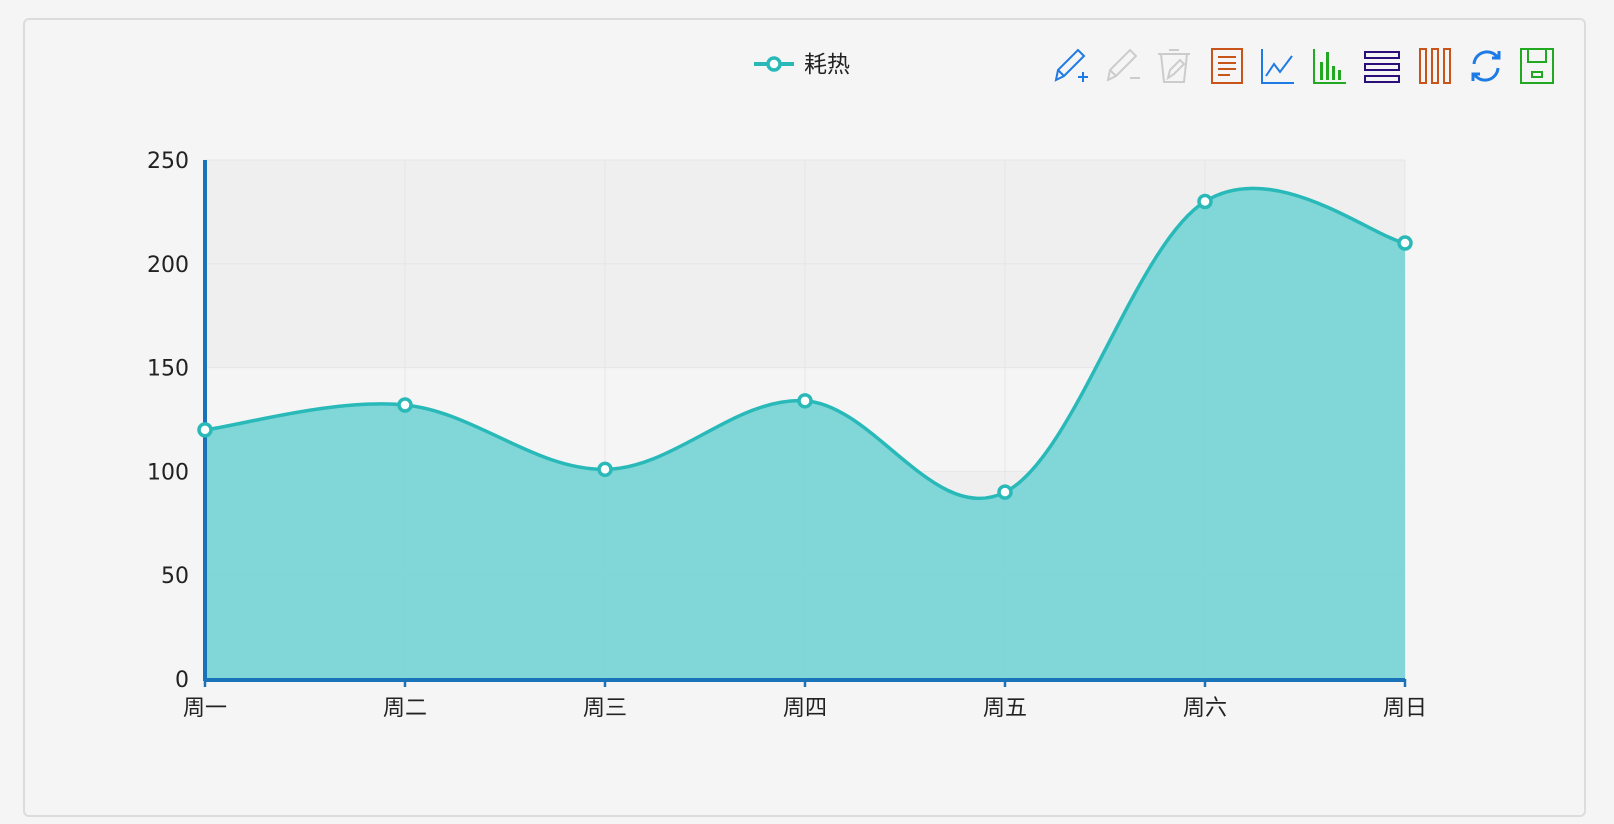 The height and width of the screenshot is (824, 1614). Describe the element at coordinates (1435, 66) in the screenshot. I see `tiled-icon` at that location.